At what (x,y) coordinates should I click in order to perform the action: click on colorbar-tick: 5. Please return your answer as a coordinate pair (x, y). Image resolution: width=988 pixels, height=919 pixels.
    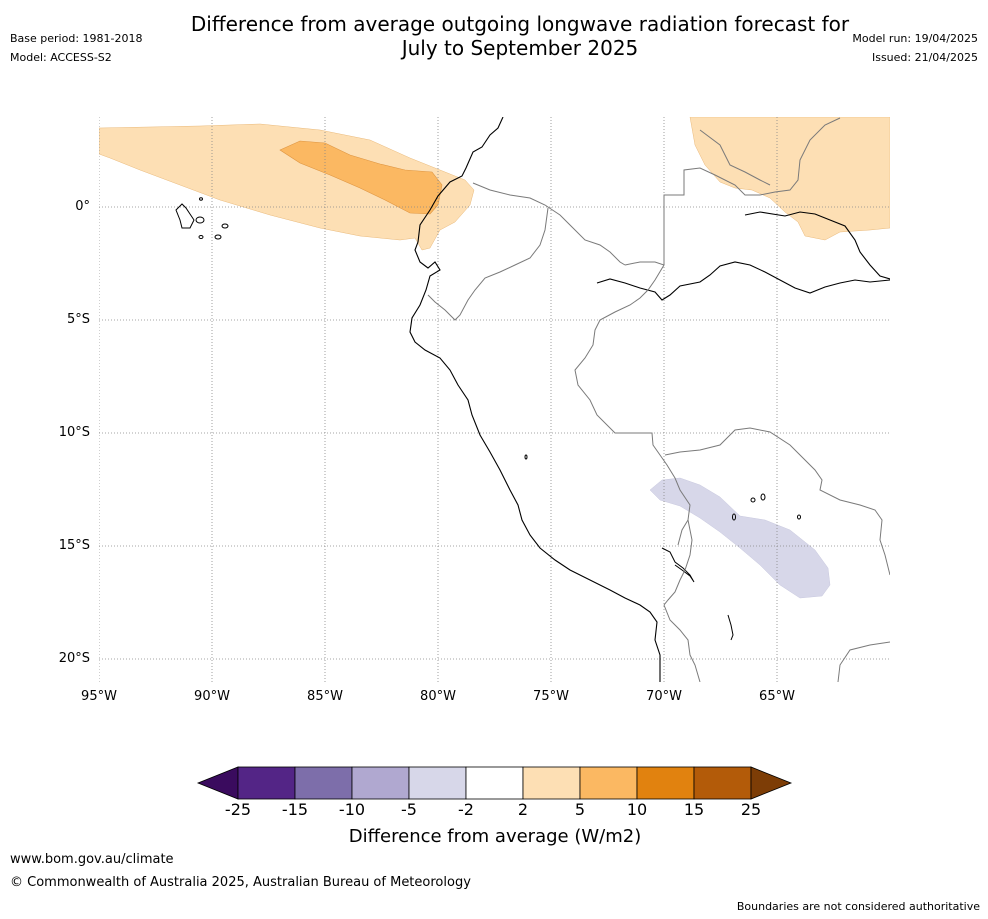
    Looking at the image, I should click on (580, 809).